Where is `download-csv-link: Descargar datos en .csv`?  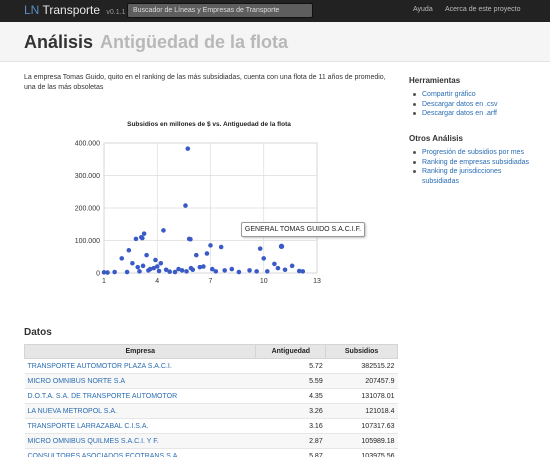
download-csv-link: Descargar datos en .csv is located at coordinates (472, 105).